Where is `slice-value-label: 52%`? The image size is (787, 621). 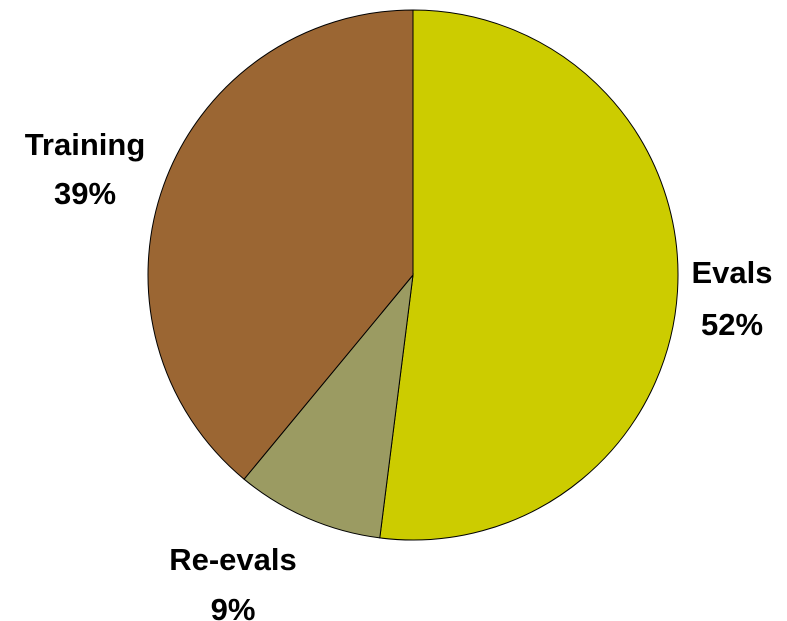 slice-value-label: 52% is located at coordinates (732, 324).